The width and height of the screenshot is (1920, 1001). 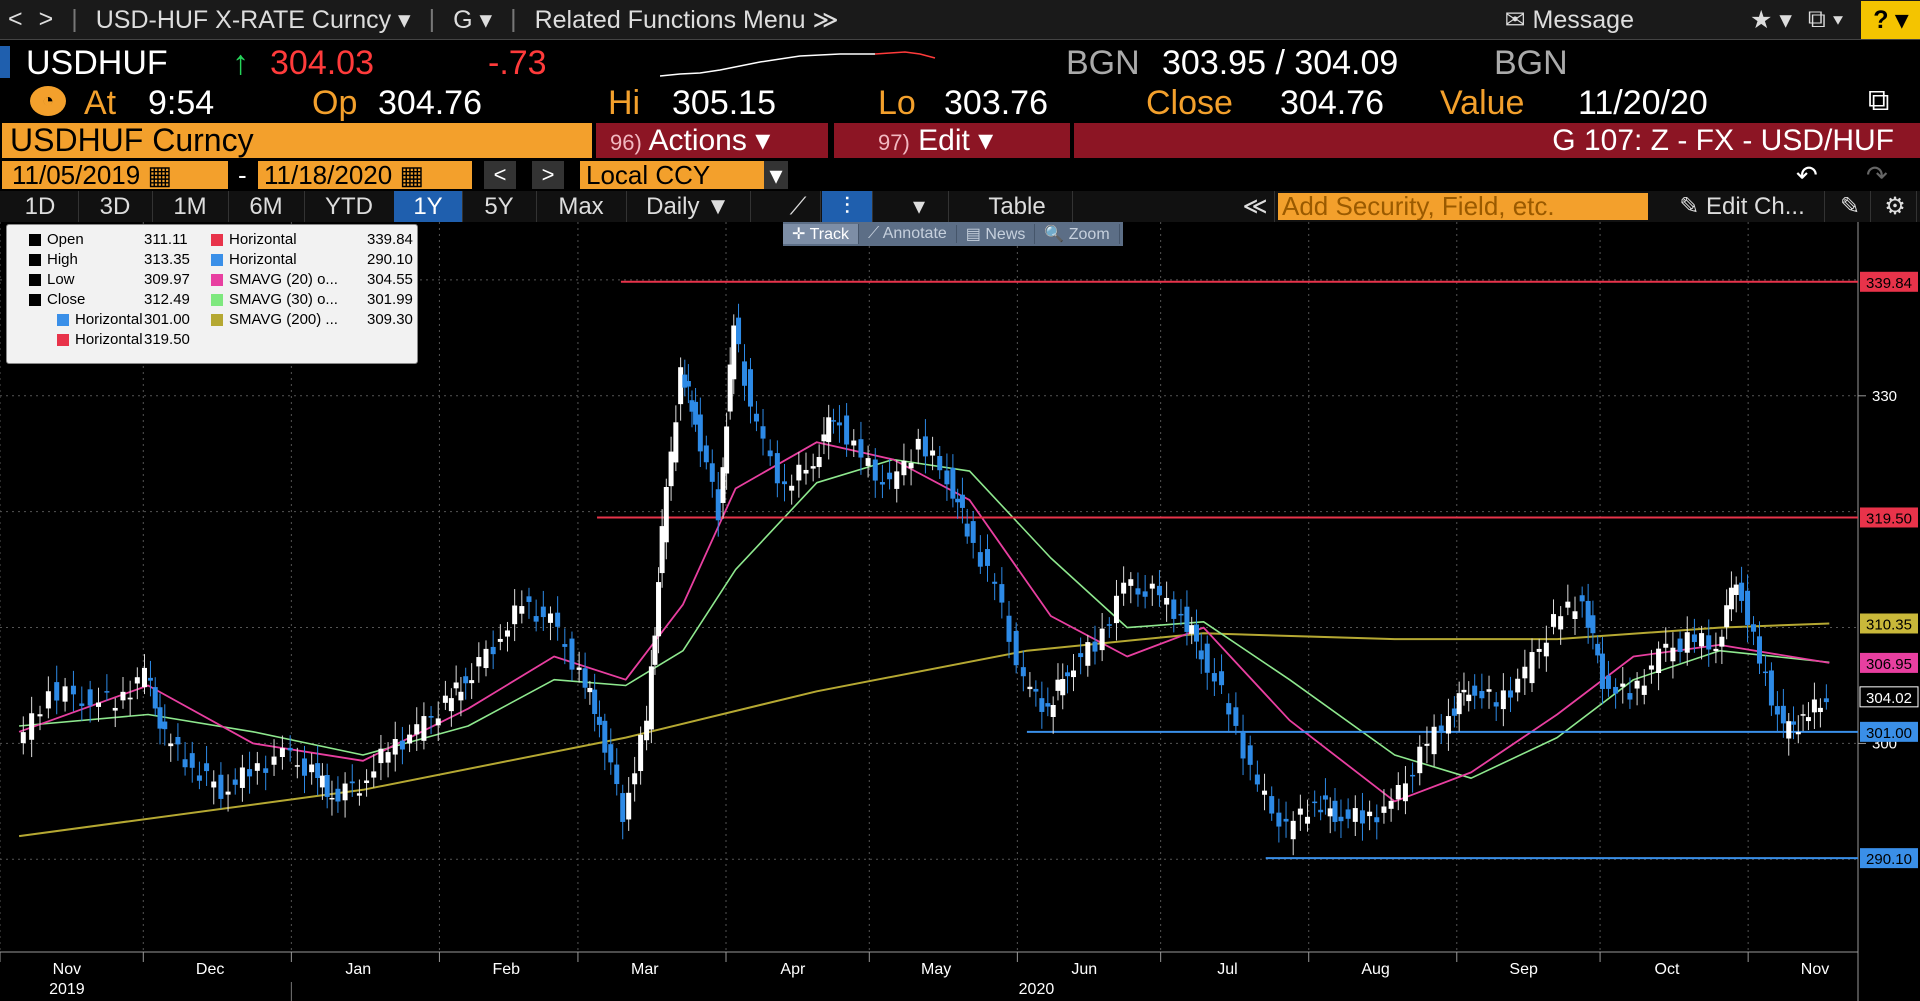 I want to click on add-security-input: Add Security, Field, etc., so click(x=1463, y=206).